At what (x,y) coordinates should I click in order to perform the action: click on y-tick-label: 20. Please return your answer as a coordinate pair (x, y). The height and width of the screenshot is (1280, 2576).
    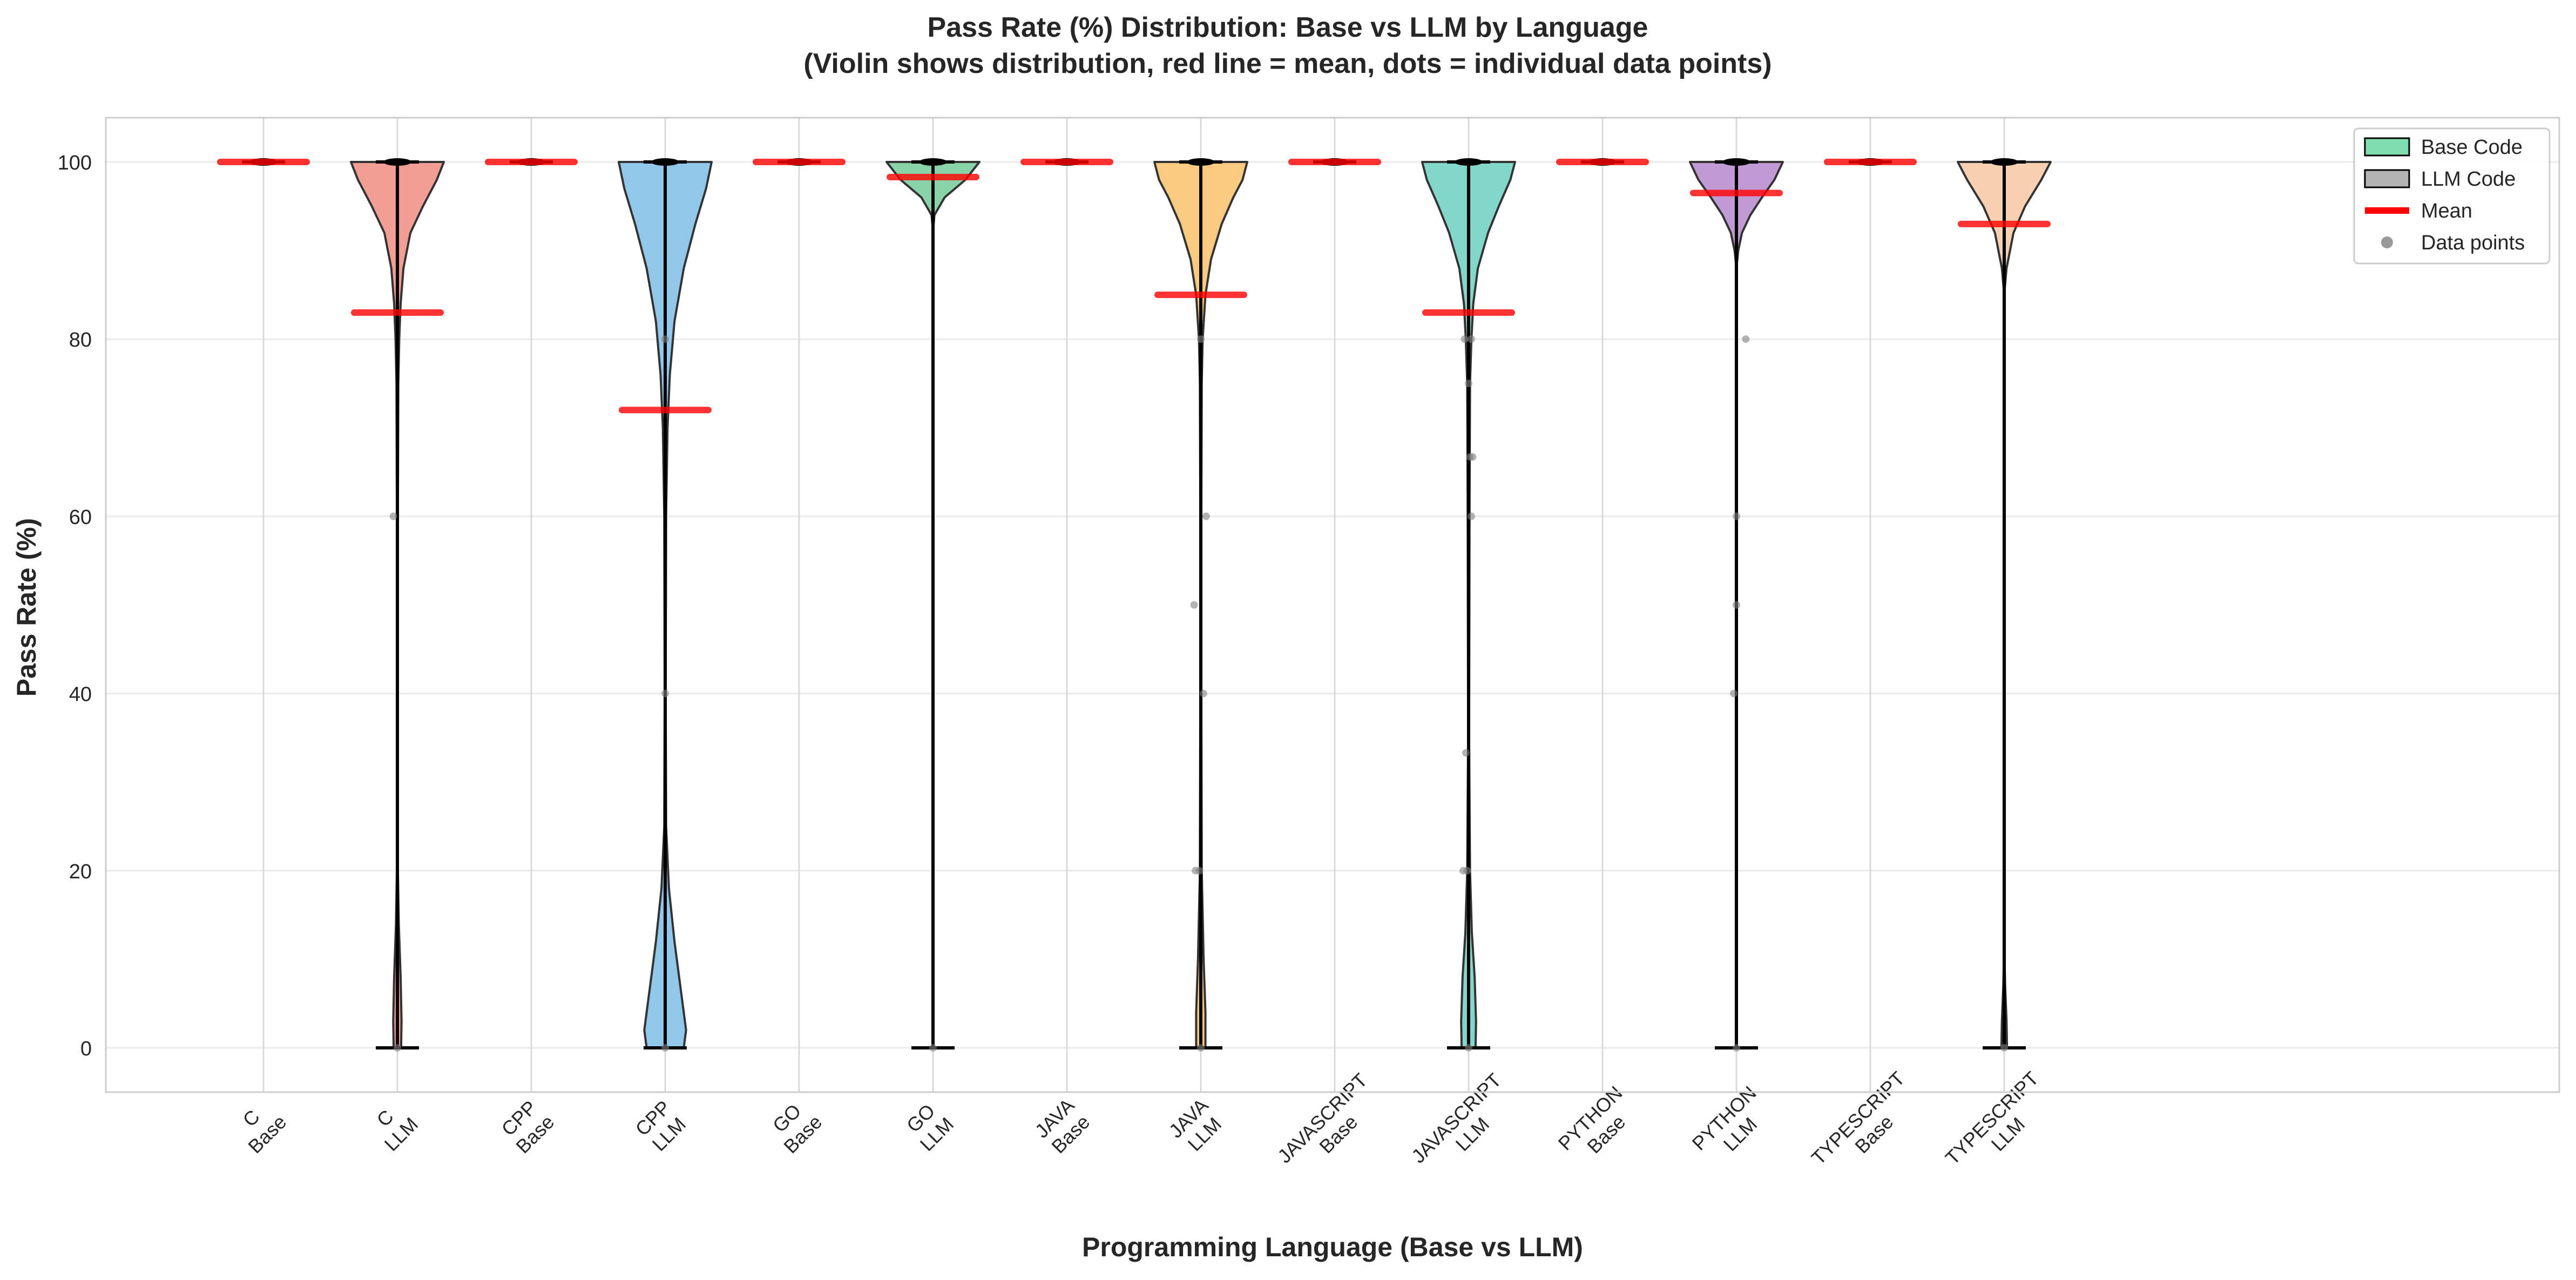
    Looking at the image, I should click on (80, 872).